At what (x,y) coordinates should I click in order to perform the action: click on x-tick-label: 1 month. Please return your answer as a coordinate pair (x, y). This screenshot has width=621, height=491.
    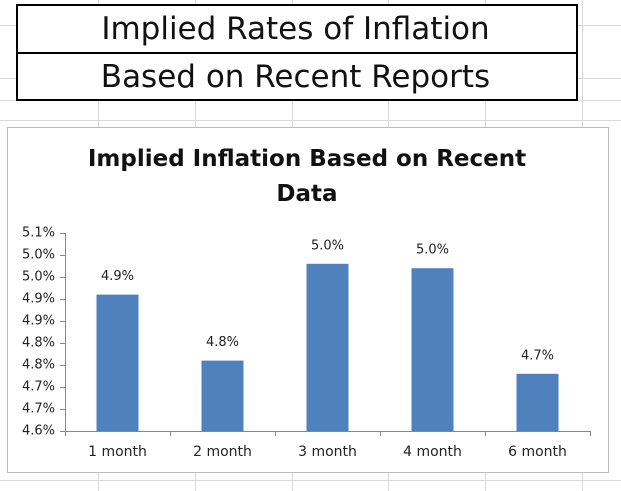
    Looking at the image, I should click on (117, 452).